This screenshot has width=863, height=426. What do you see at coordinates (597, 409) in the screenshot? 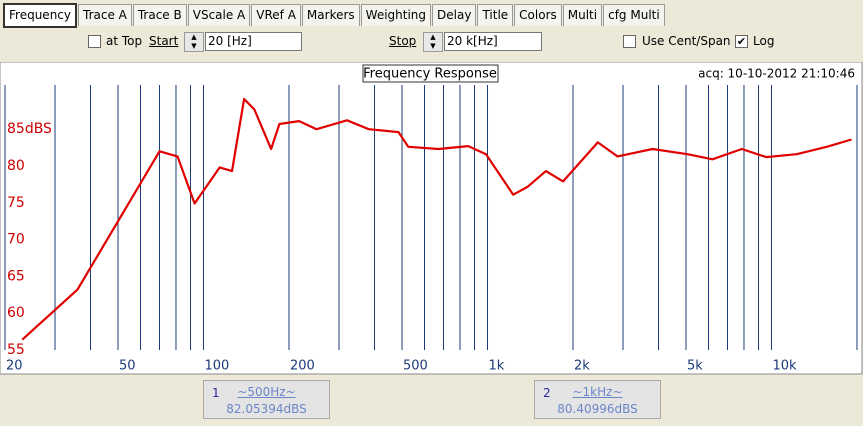
I see `marker-level: 80.40996dBS` at bounding box center [597, 409].